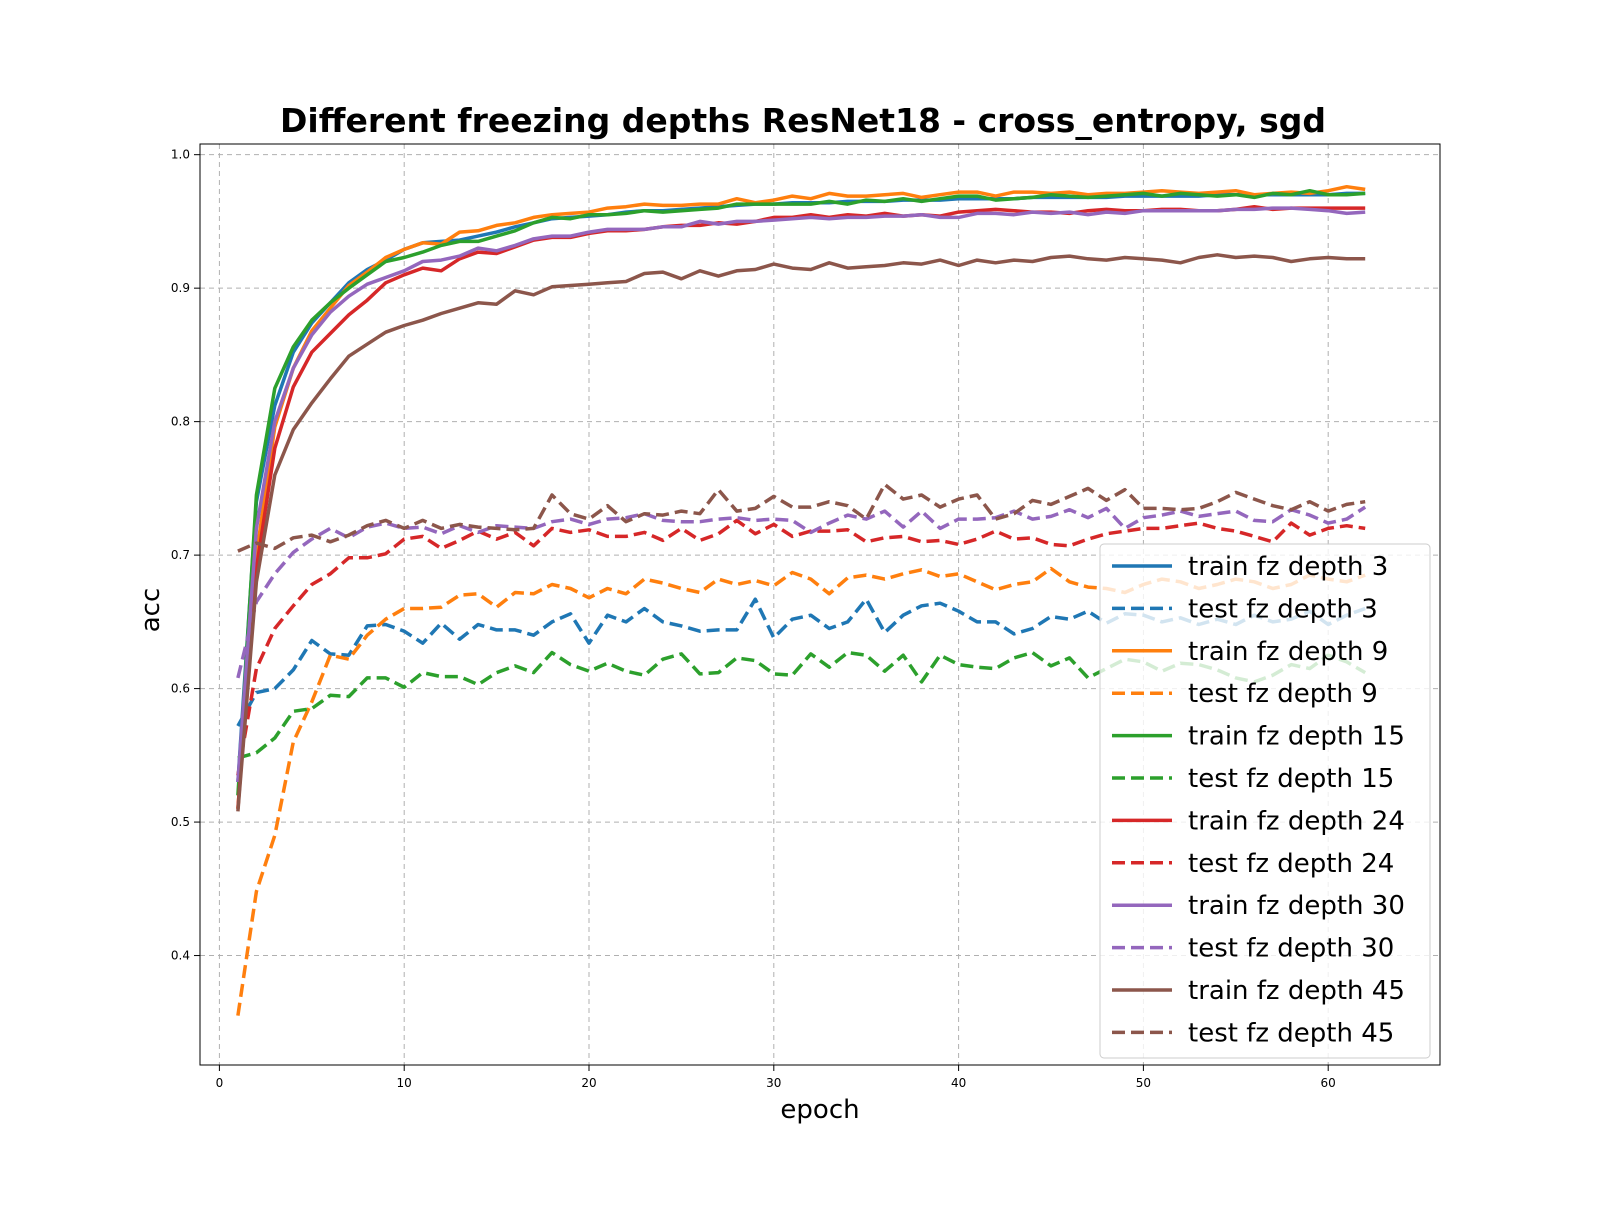 Image resolution: width=1600 pixels, height=1205 pixels. Describe the element at coordinates (1288, 567) in the screenshot. I see `legend-label: train fz depth 3` at that location.